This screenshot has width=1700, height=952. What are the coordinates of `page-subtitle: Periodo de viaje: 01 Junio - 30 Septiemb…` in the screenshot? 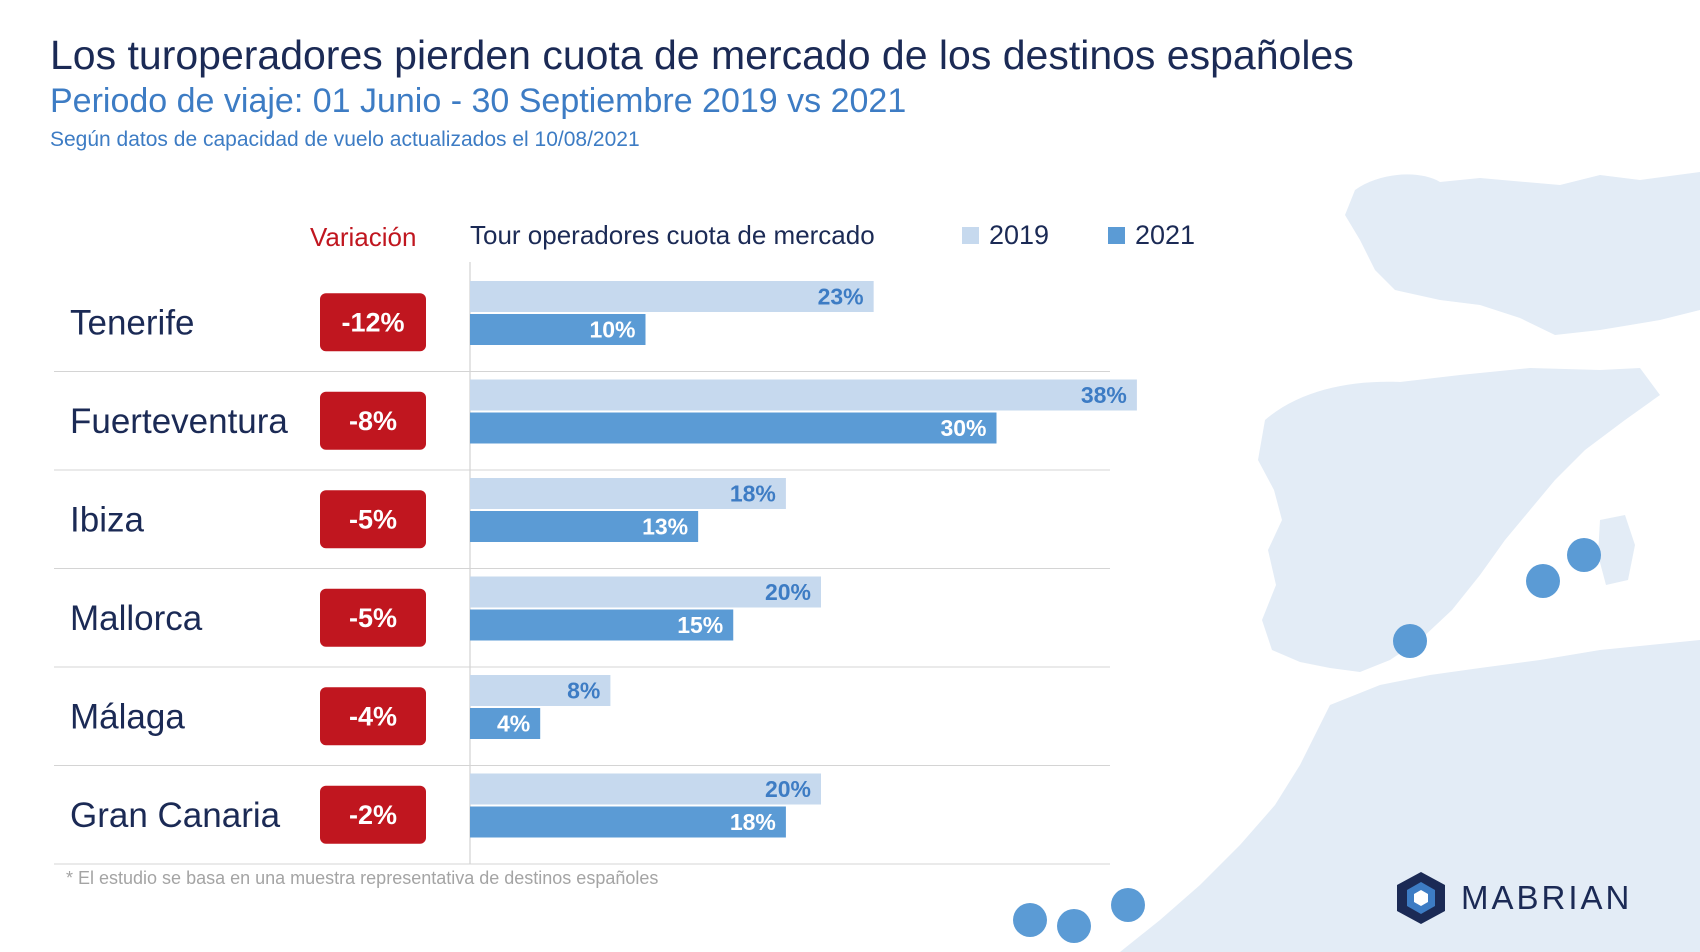 It's located at (478, 101).